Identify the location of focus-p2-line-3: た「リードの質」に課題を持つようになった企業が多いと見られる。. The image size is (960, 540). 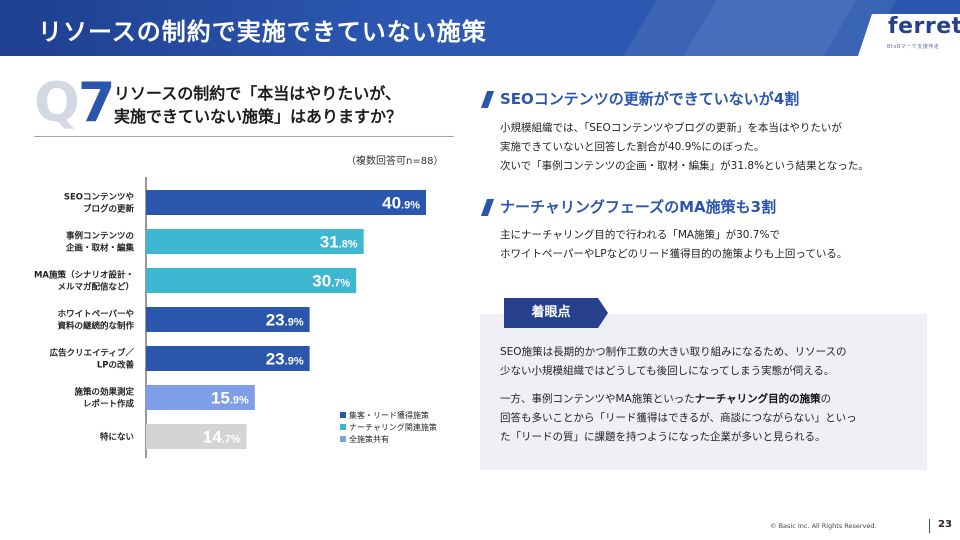
(663, 437).